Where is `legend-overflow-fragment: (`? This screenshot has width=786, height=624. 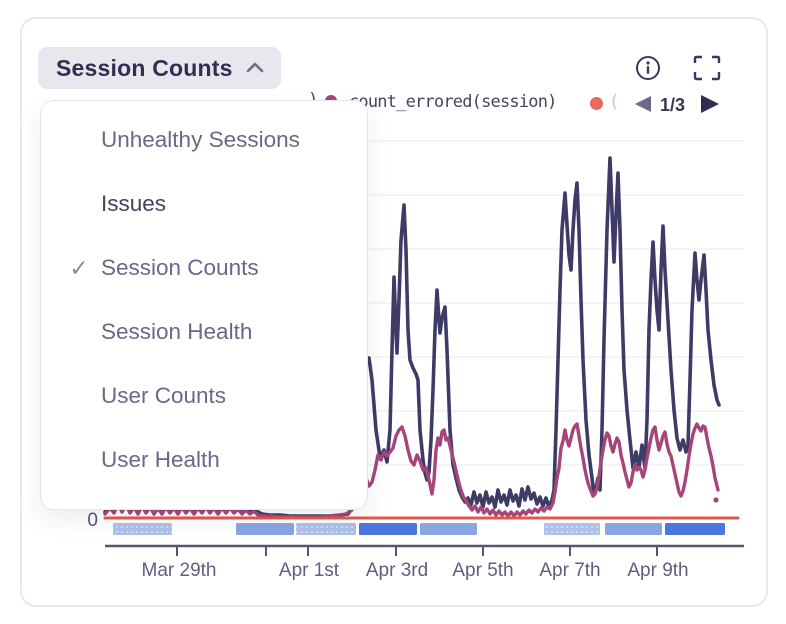
legend-overflow-fragment: ( is located at coordinates (614, 102).